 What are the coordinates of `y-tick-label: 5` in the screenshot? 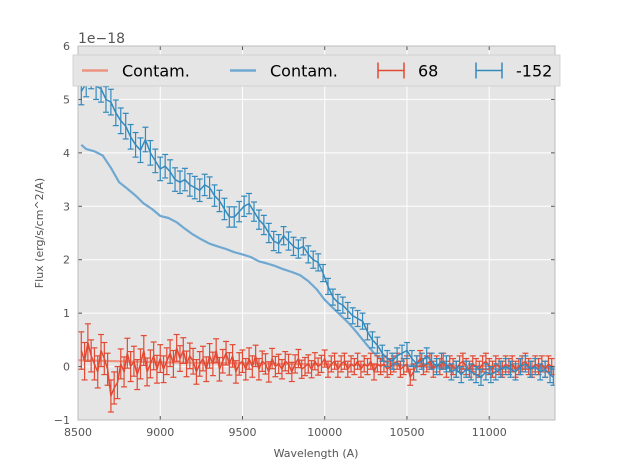 It's located at (66, 99).